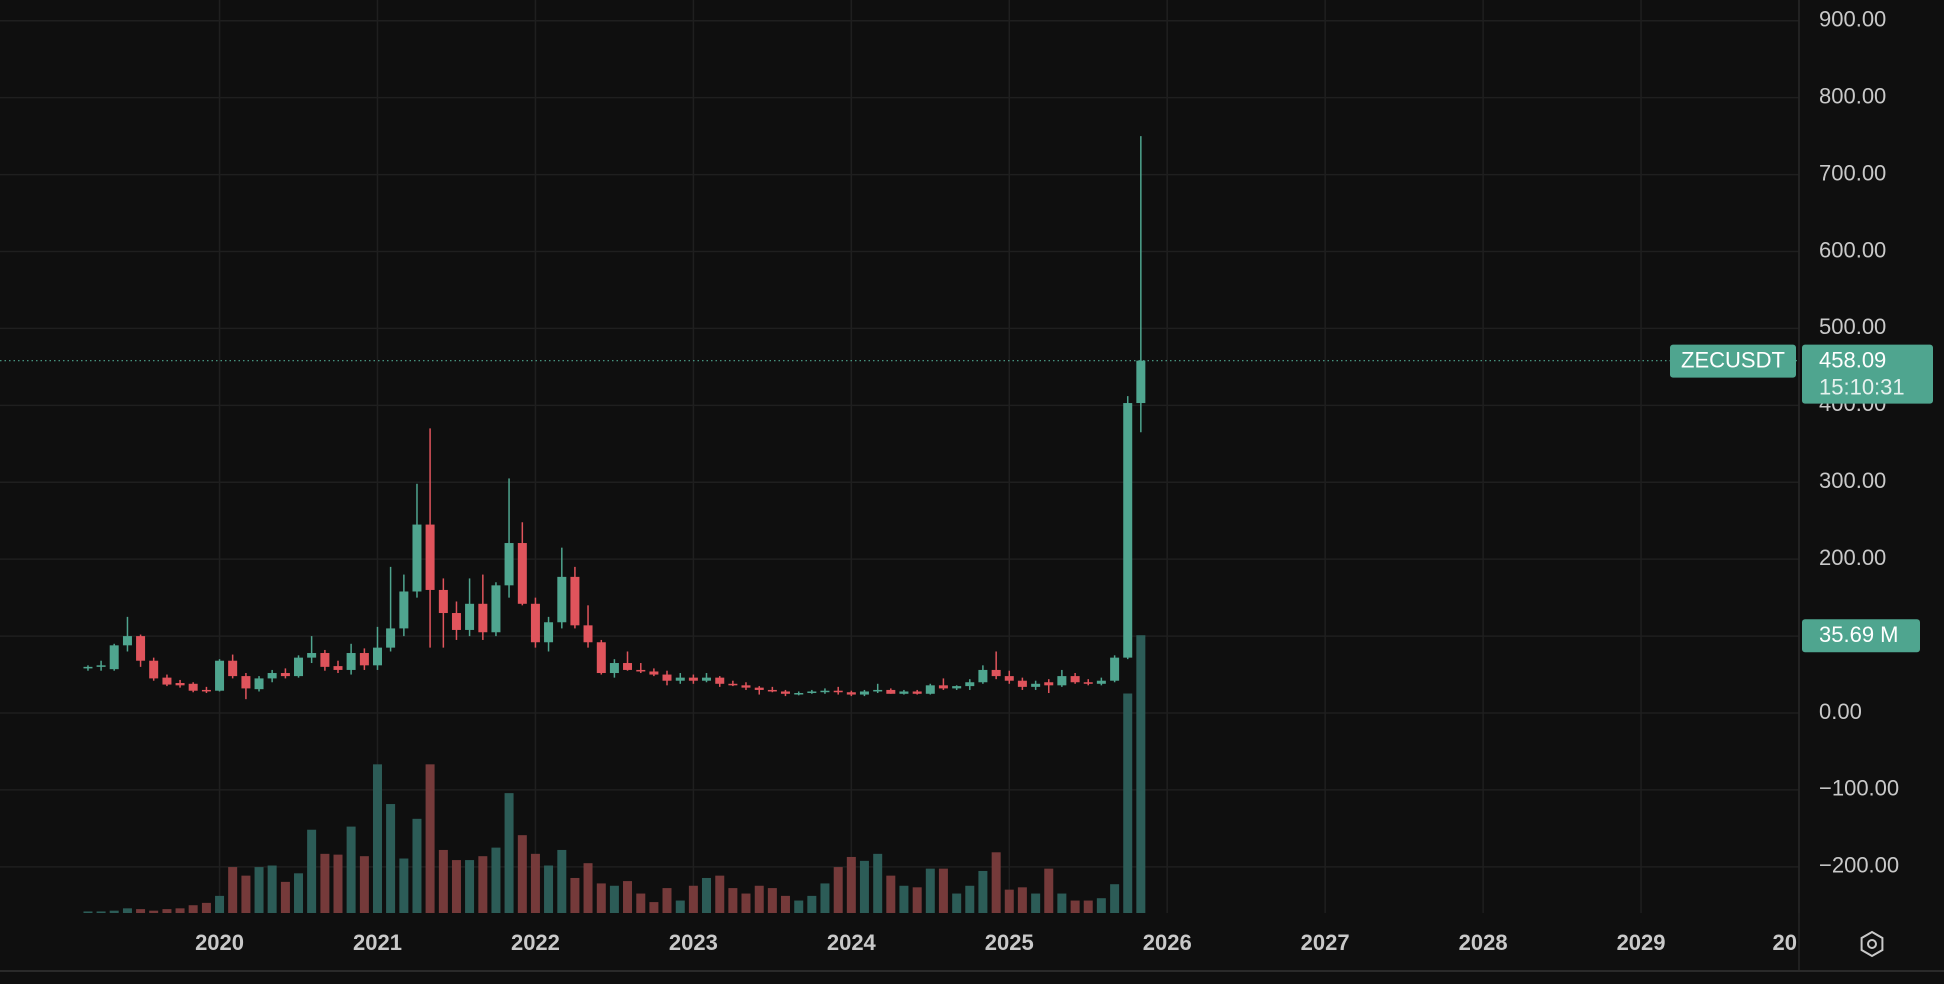 The width and height of the screenshot is (1944, 984). Describe the element at coordinates (1483, 942) in the screenshot. I see `x-tick-label: 2028` at that location.